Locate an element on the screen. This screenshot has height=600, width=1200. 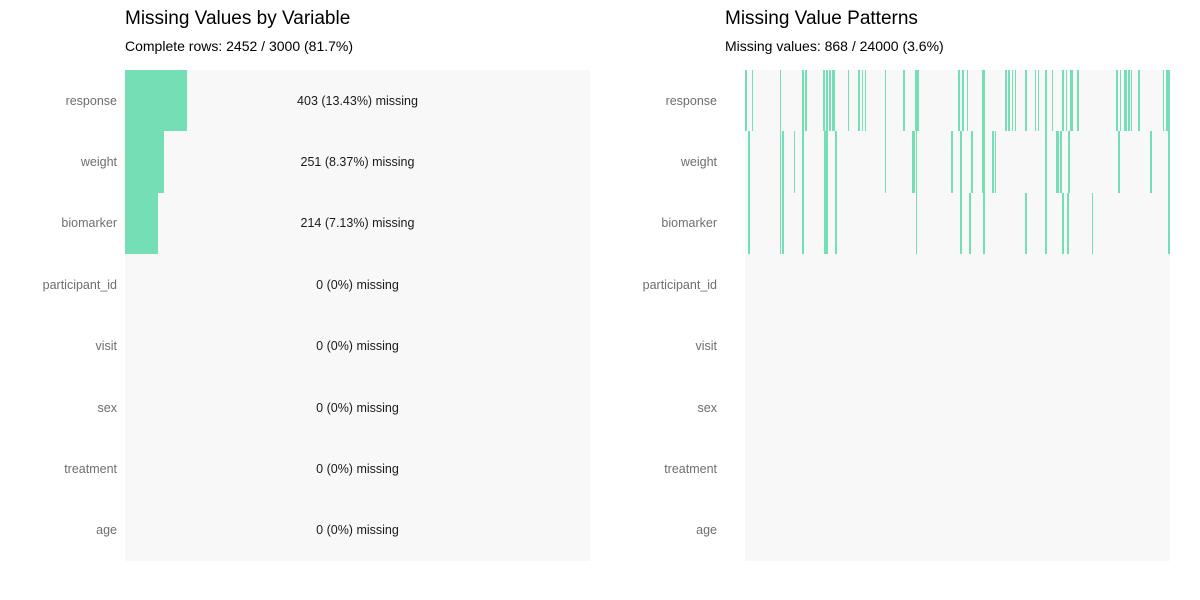
bar-value-weight: 251 (8.37%) missing is located at coordinates (357, 162).